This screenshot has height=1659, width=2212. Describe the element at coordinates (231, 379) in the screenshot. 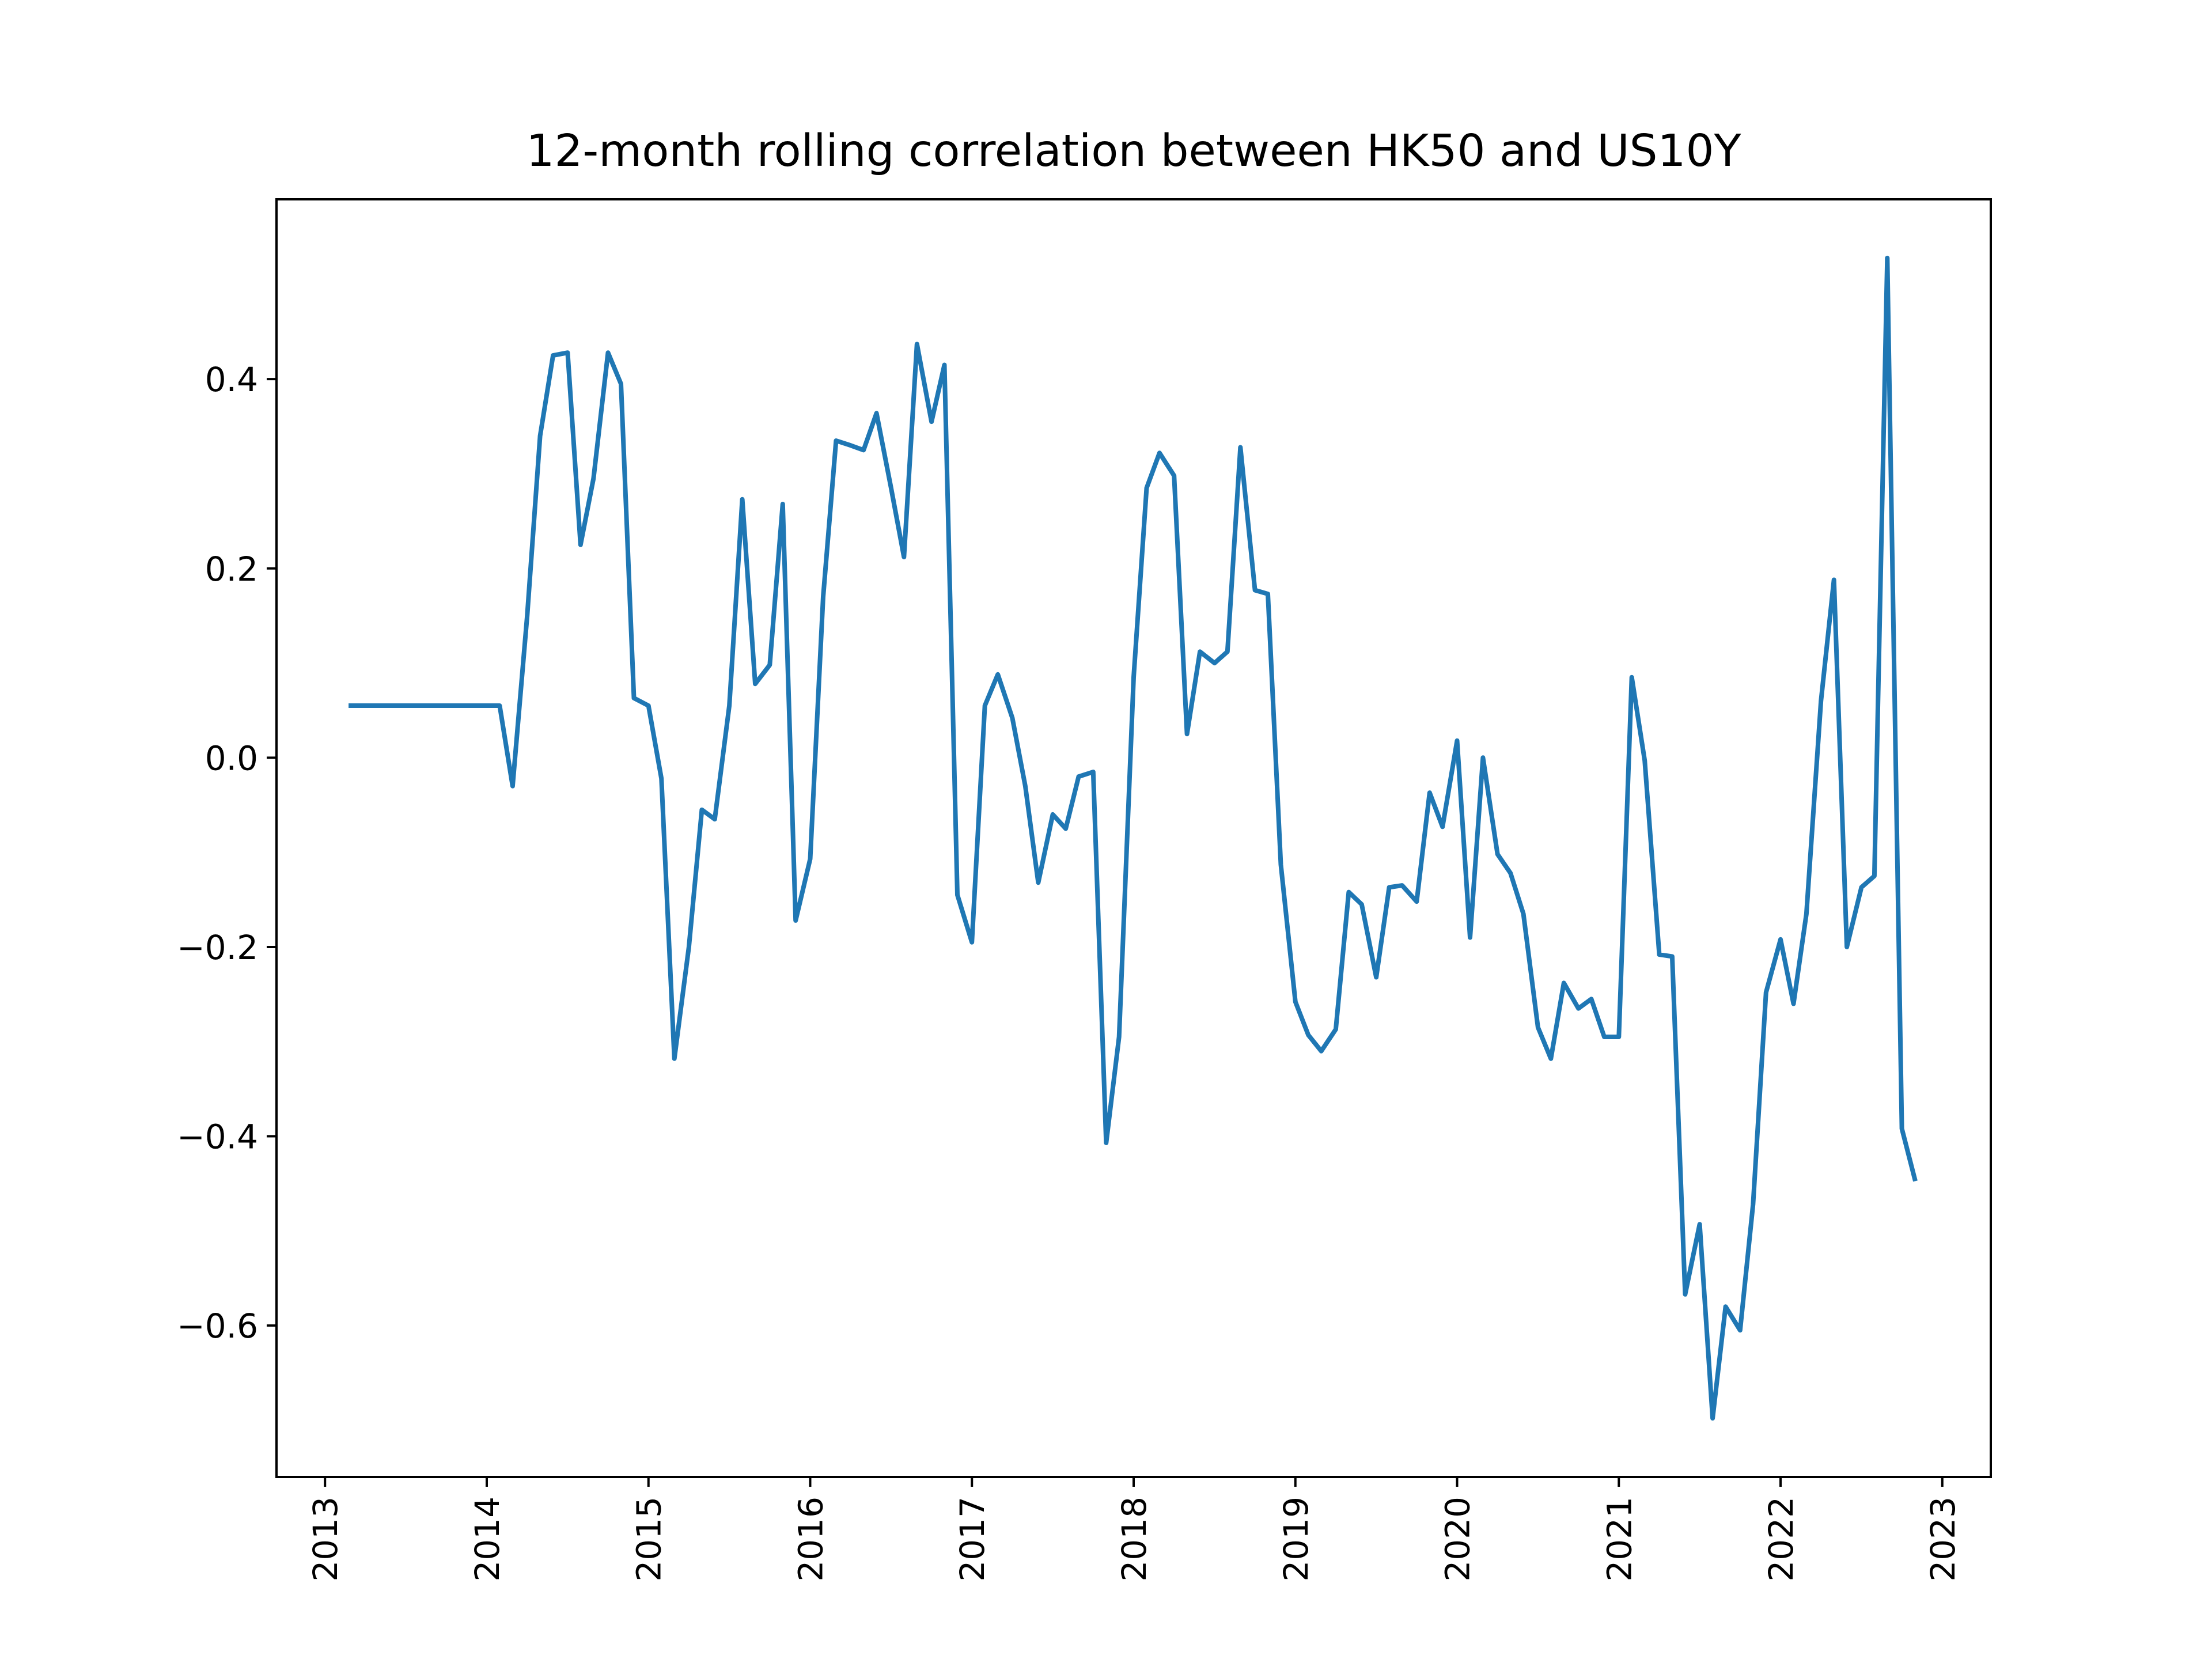

I see `y-tick-label: 0.4` at that location.